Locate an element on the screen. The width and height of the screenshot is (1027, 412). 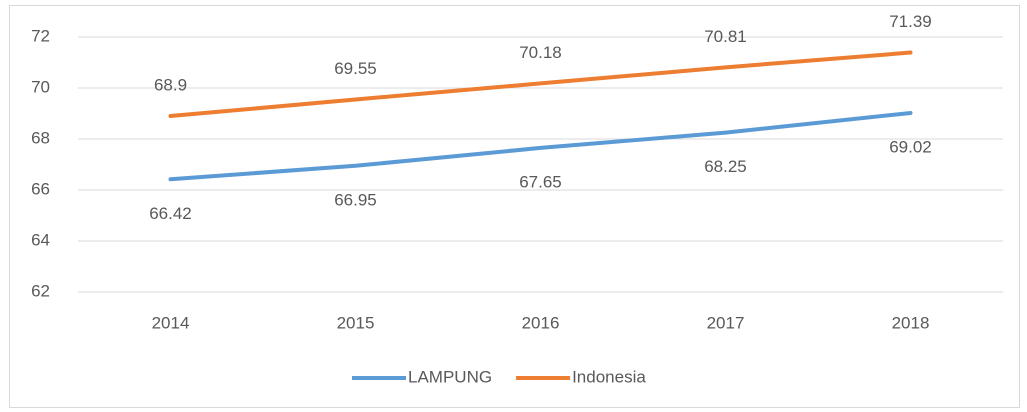
data-label: 68.25 is located at coordinates (725, 166).